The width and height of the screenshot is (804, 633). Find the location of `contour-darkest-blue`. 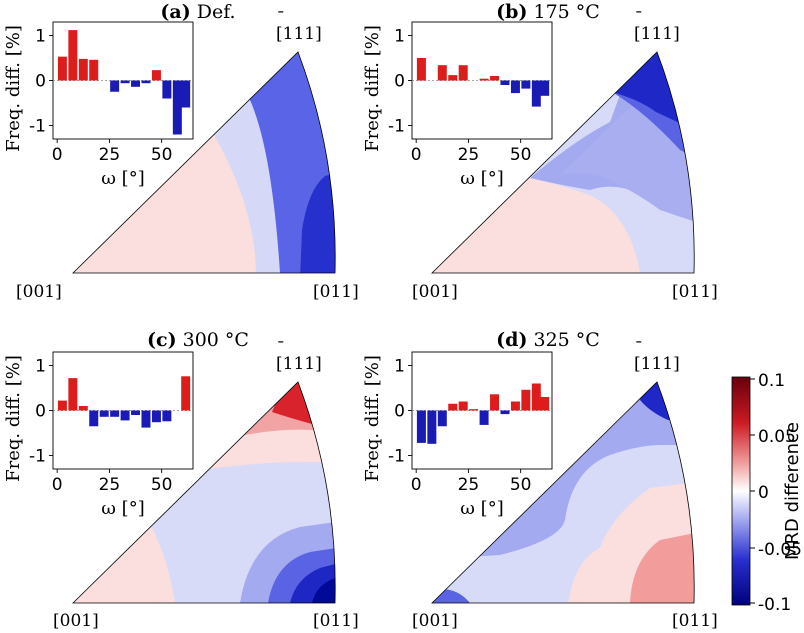

contour-darkest-blue is located at coordinates (324, 589).